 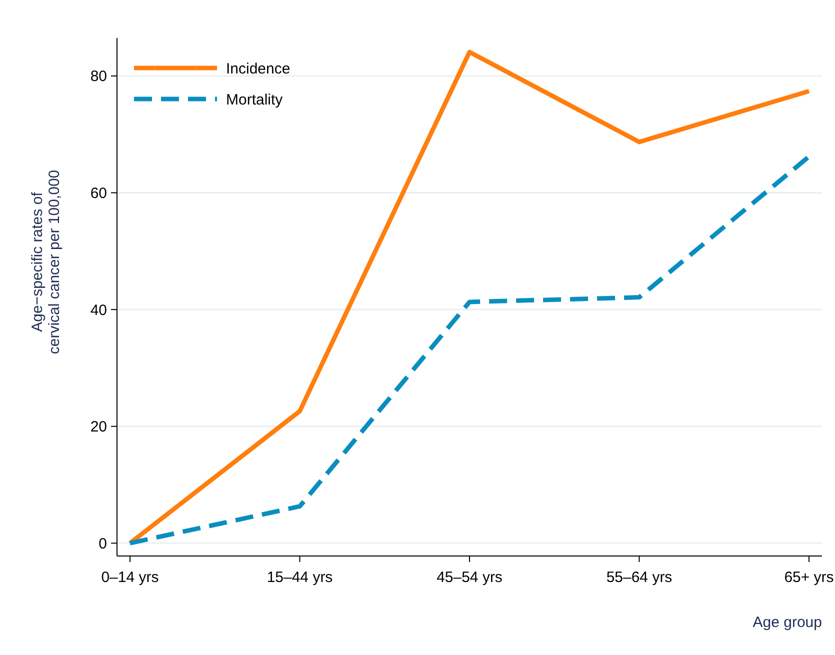 I want to click on x-tick-label: 65+ yrs, so click(x=809, y=577).